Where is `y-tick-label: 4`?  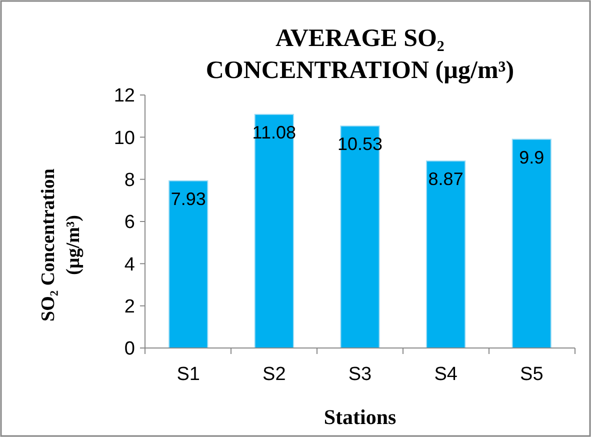 y-tick-label: 4 is located at coordinates (130, 265).